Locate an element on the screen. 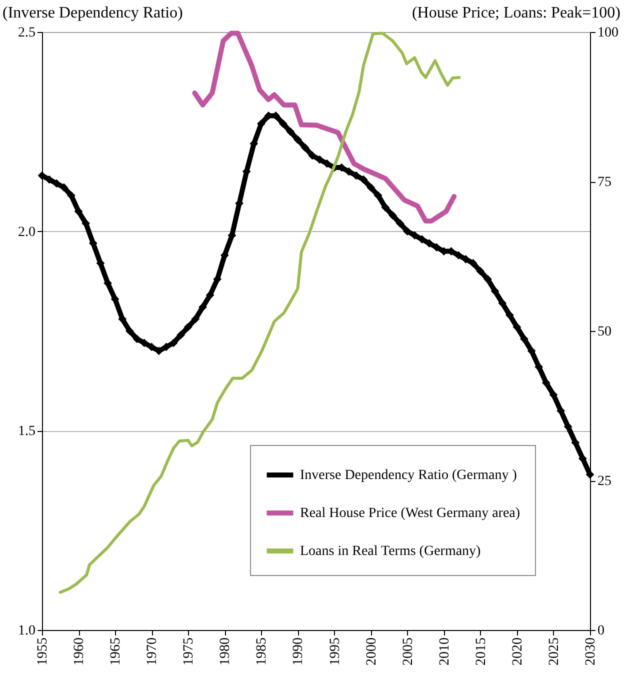 This screenshot has width=633, height=692. y2-tick-label: 25 is located at coordinates (605, 481).